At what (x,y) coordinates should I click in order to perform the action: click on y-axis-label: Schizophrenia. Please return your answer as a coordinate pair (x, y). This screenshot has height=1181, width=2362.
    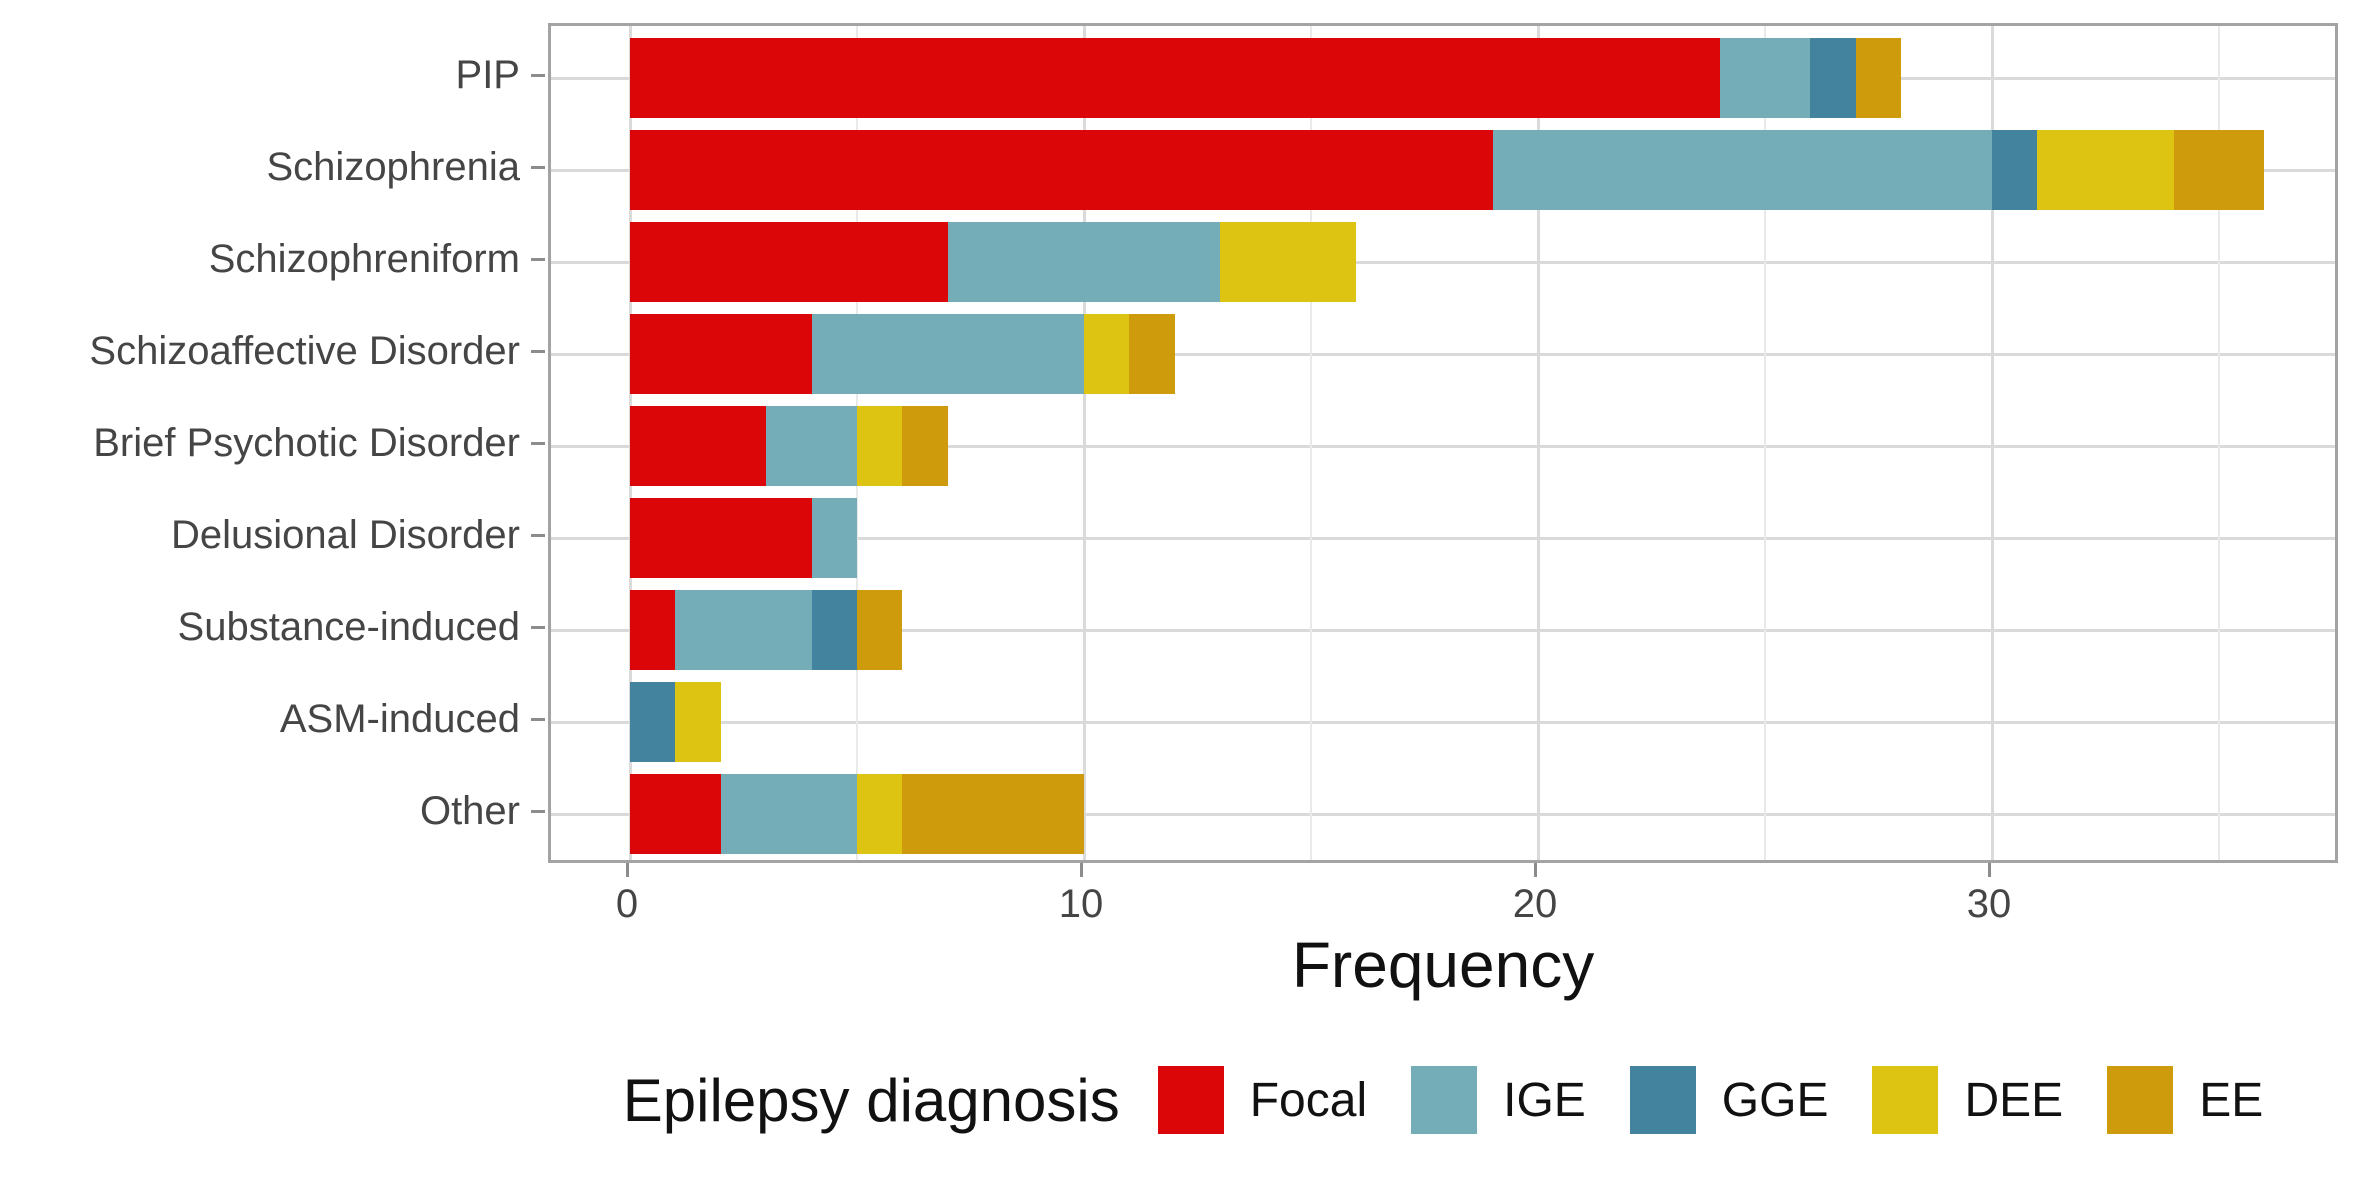
    Looking at the image, I should click on (393, 167).